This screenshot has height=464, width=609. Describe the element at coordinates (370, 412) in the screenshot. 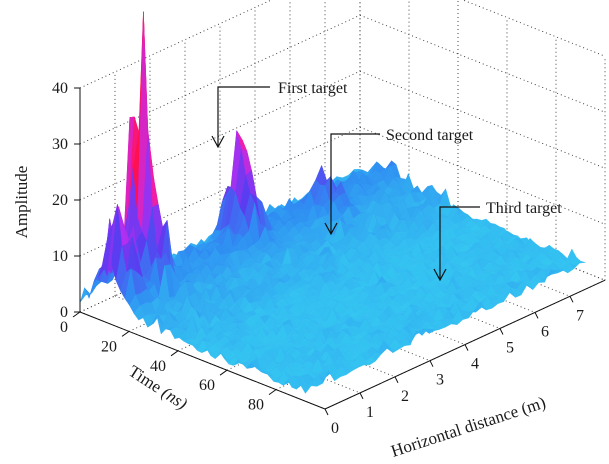

I see `x-tick-label: 1` at that location.